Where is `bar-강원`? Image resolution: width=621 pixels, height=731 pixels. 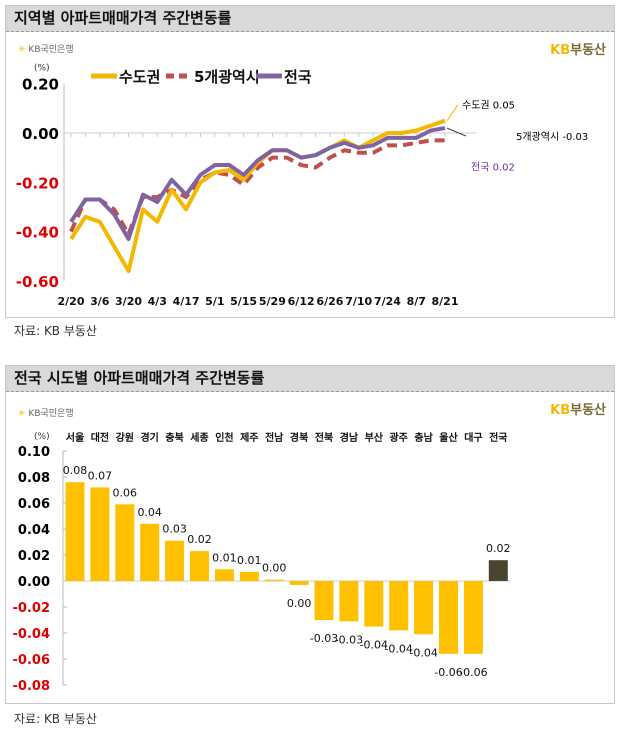 bar-강원 is located at coordinates (125, 542).